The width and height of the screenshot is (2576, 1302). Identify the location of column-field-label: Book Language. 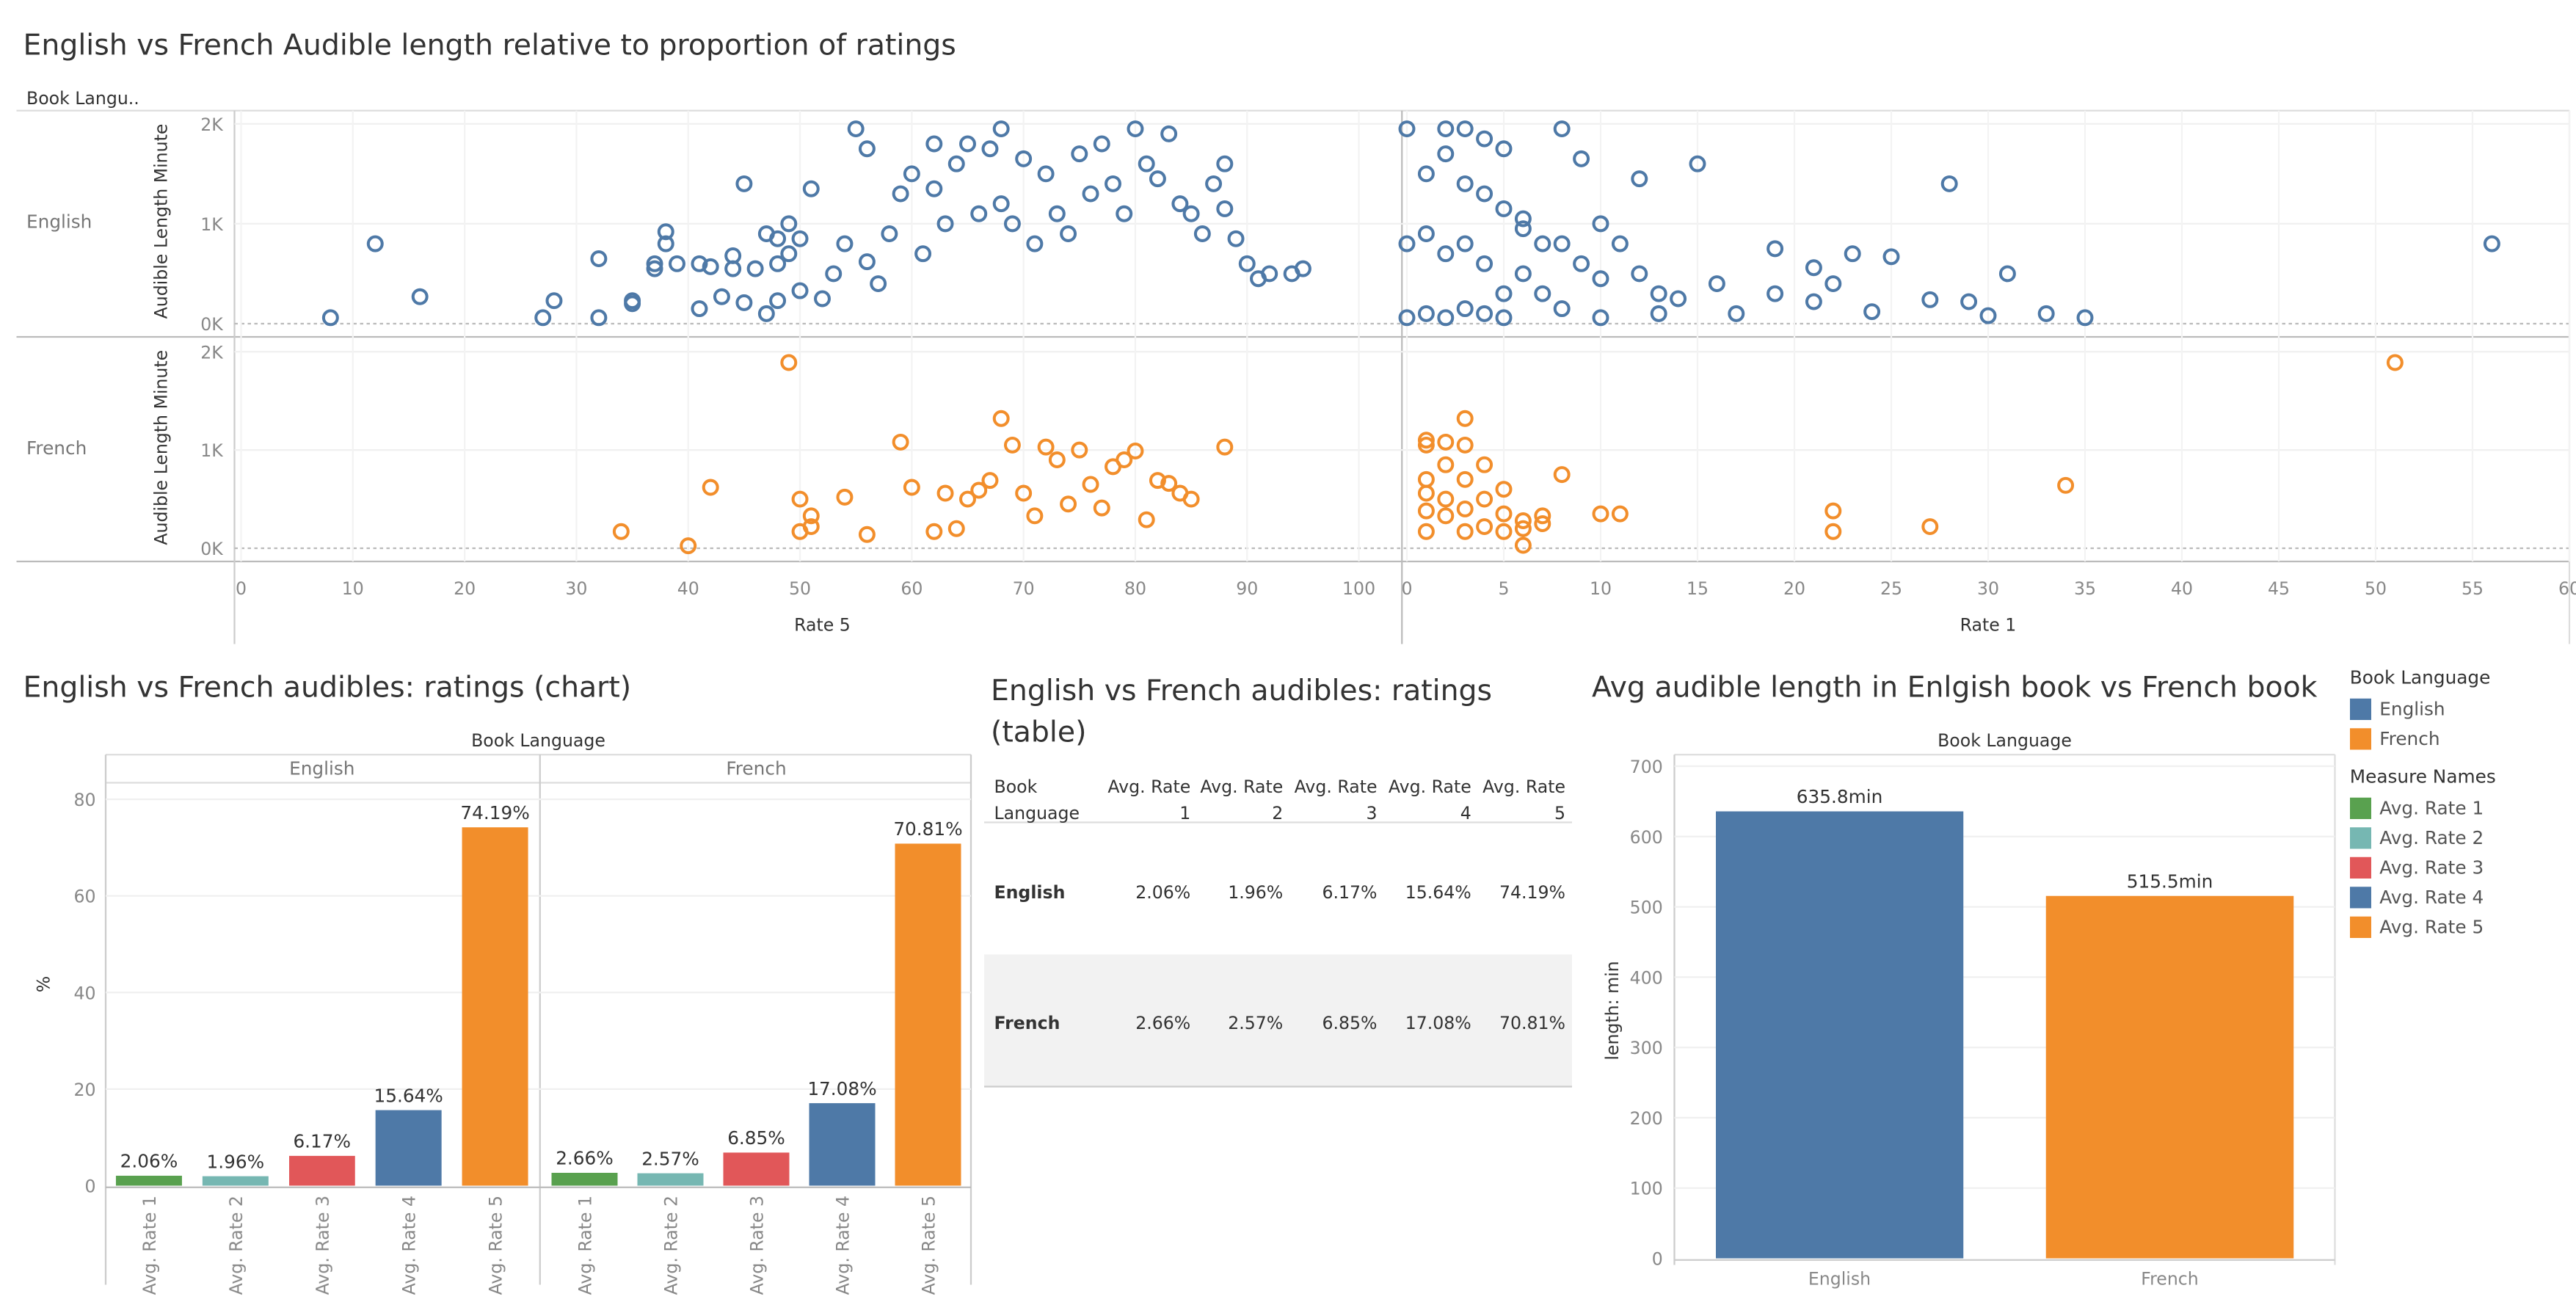
(2005, 741).